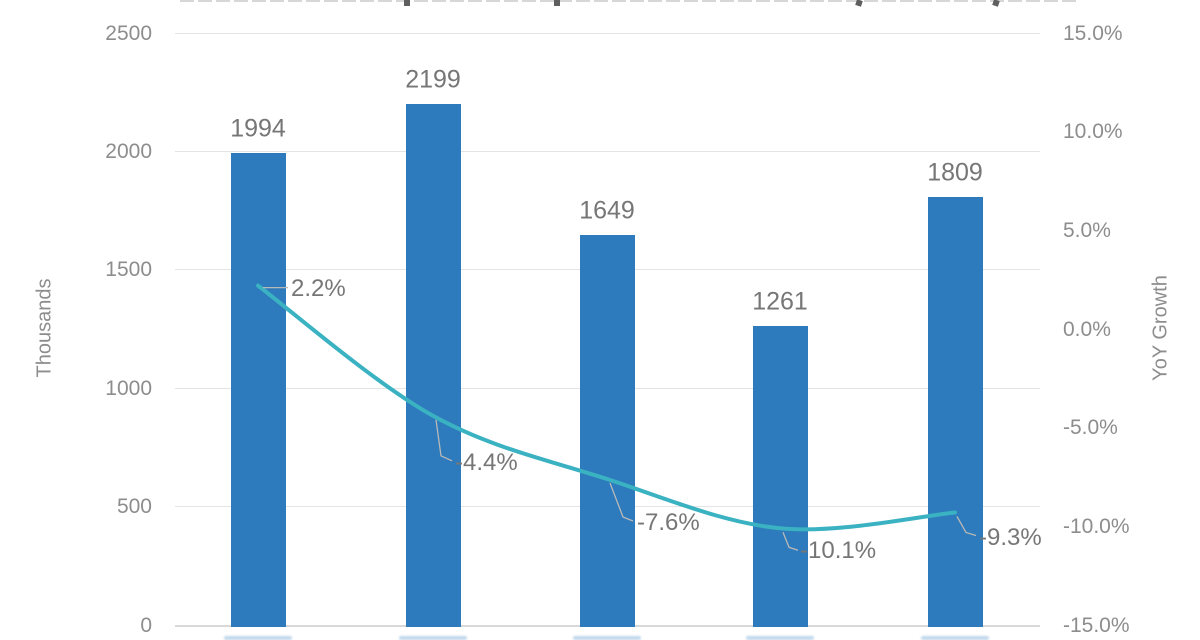  What do you see at coordinates (258, 128) in the screenshot?
I see `bar-value-label: 1994` at bounding box center [258, 128].